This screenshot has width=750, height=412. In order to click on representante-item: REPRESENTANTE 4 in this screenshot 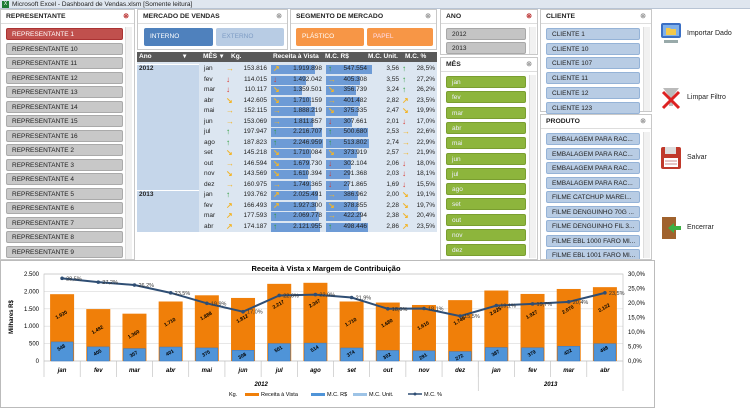, I will do `click(64, 179)`.